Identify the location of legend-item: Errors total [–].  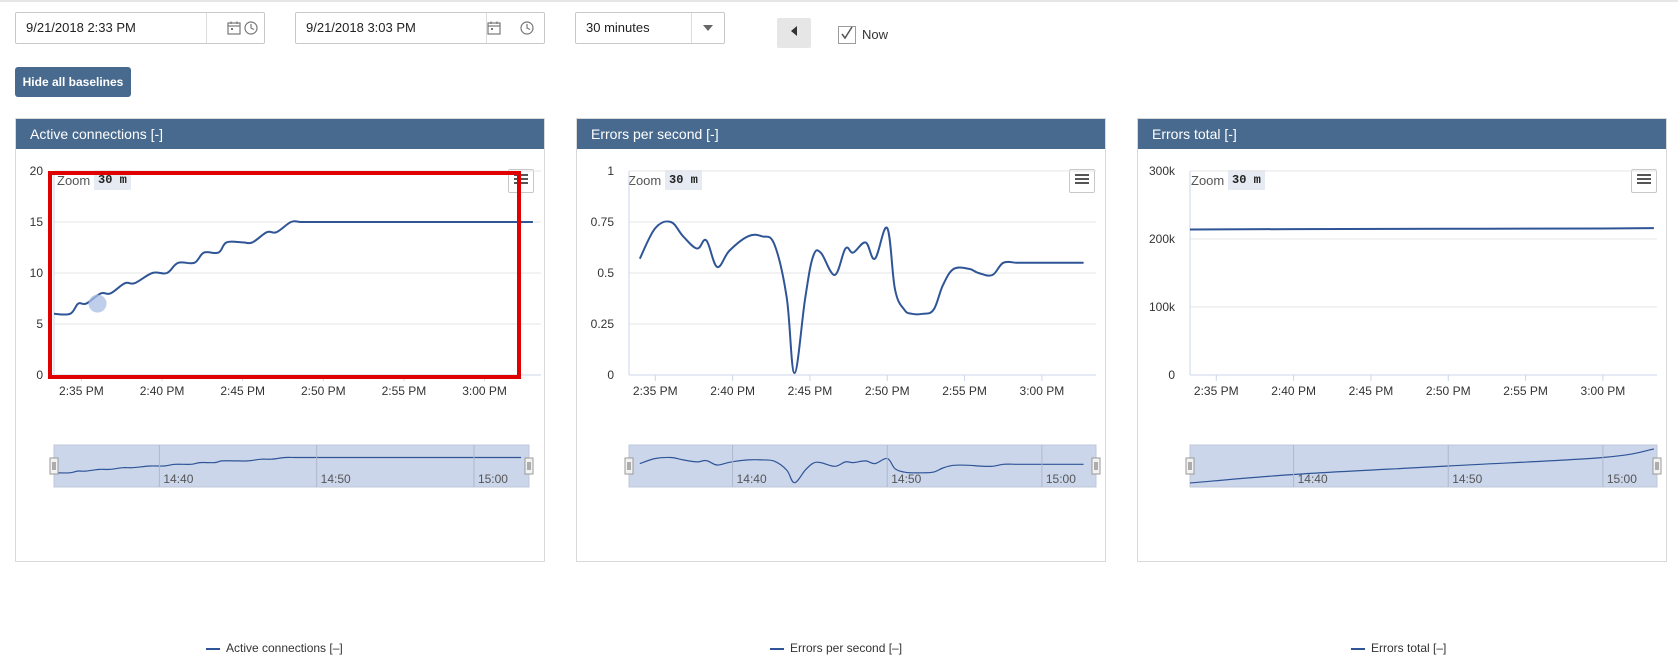
(1398, 648).